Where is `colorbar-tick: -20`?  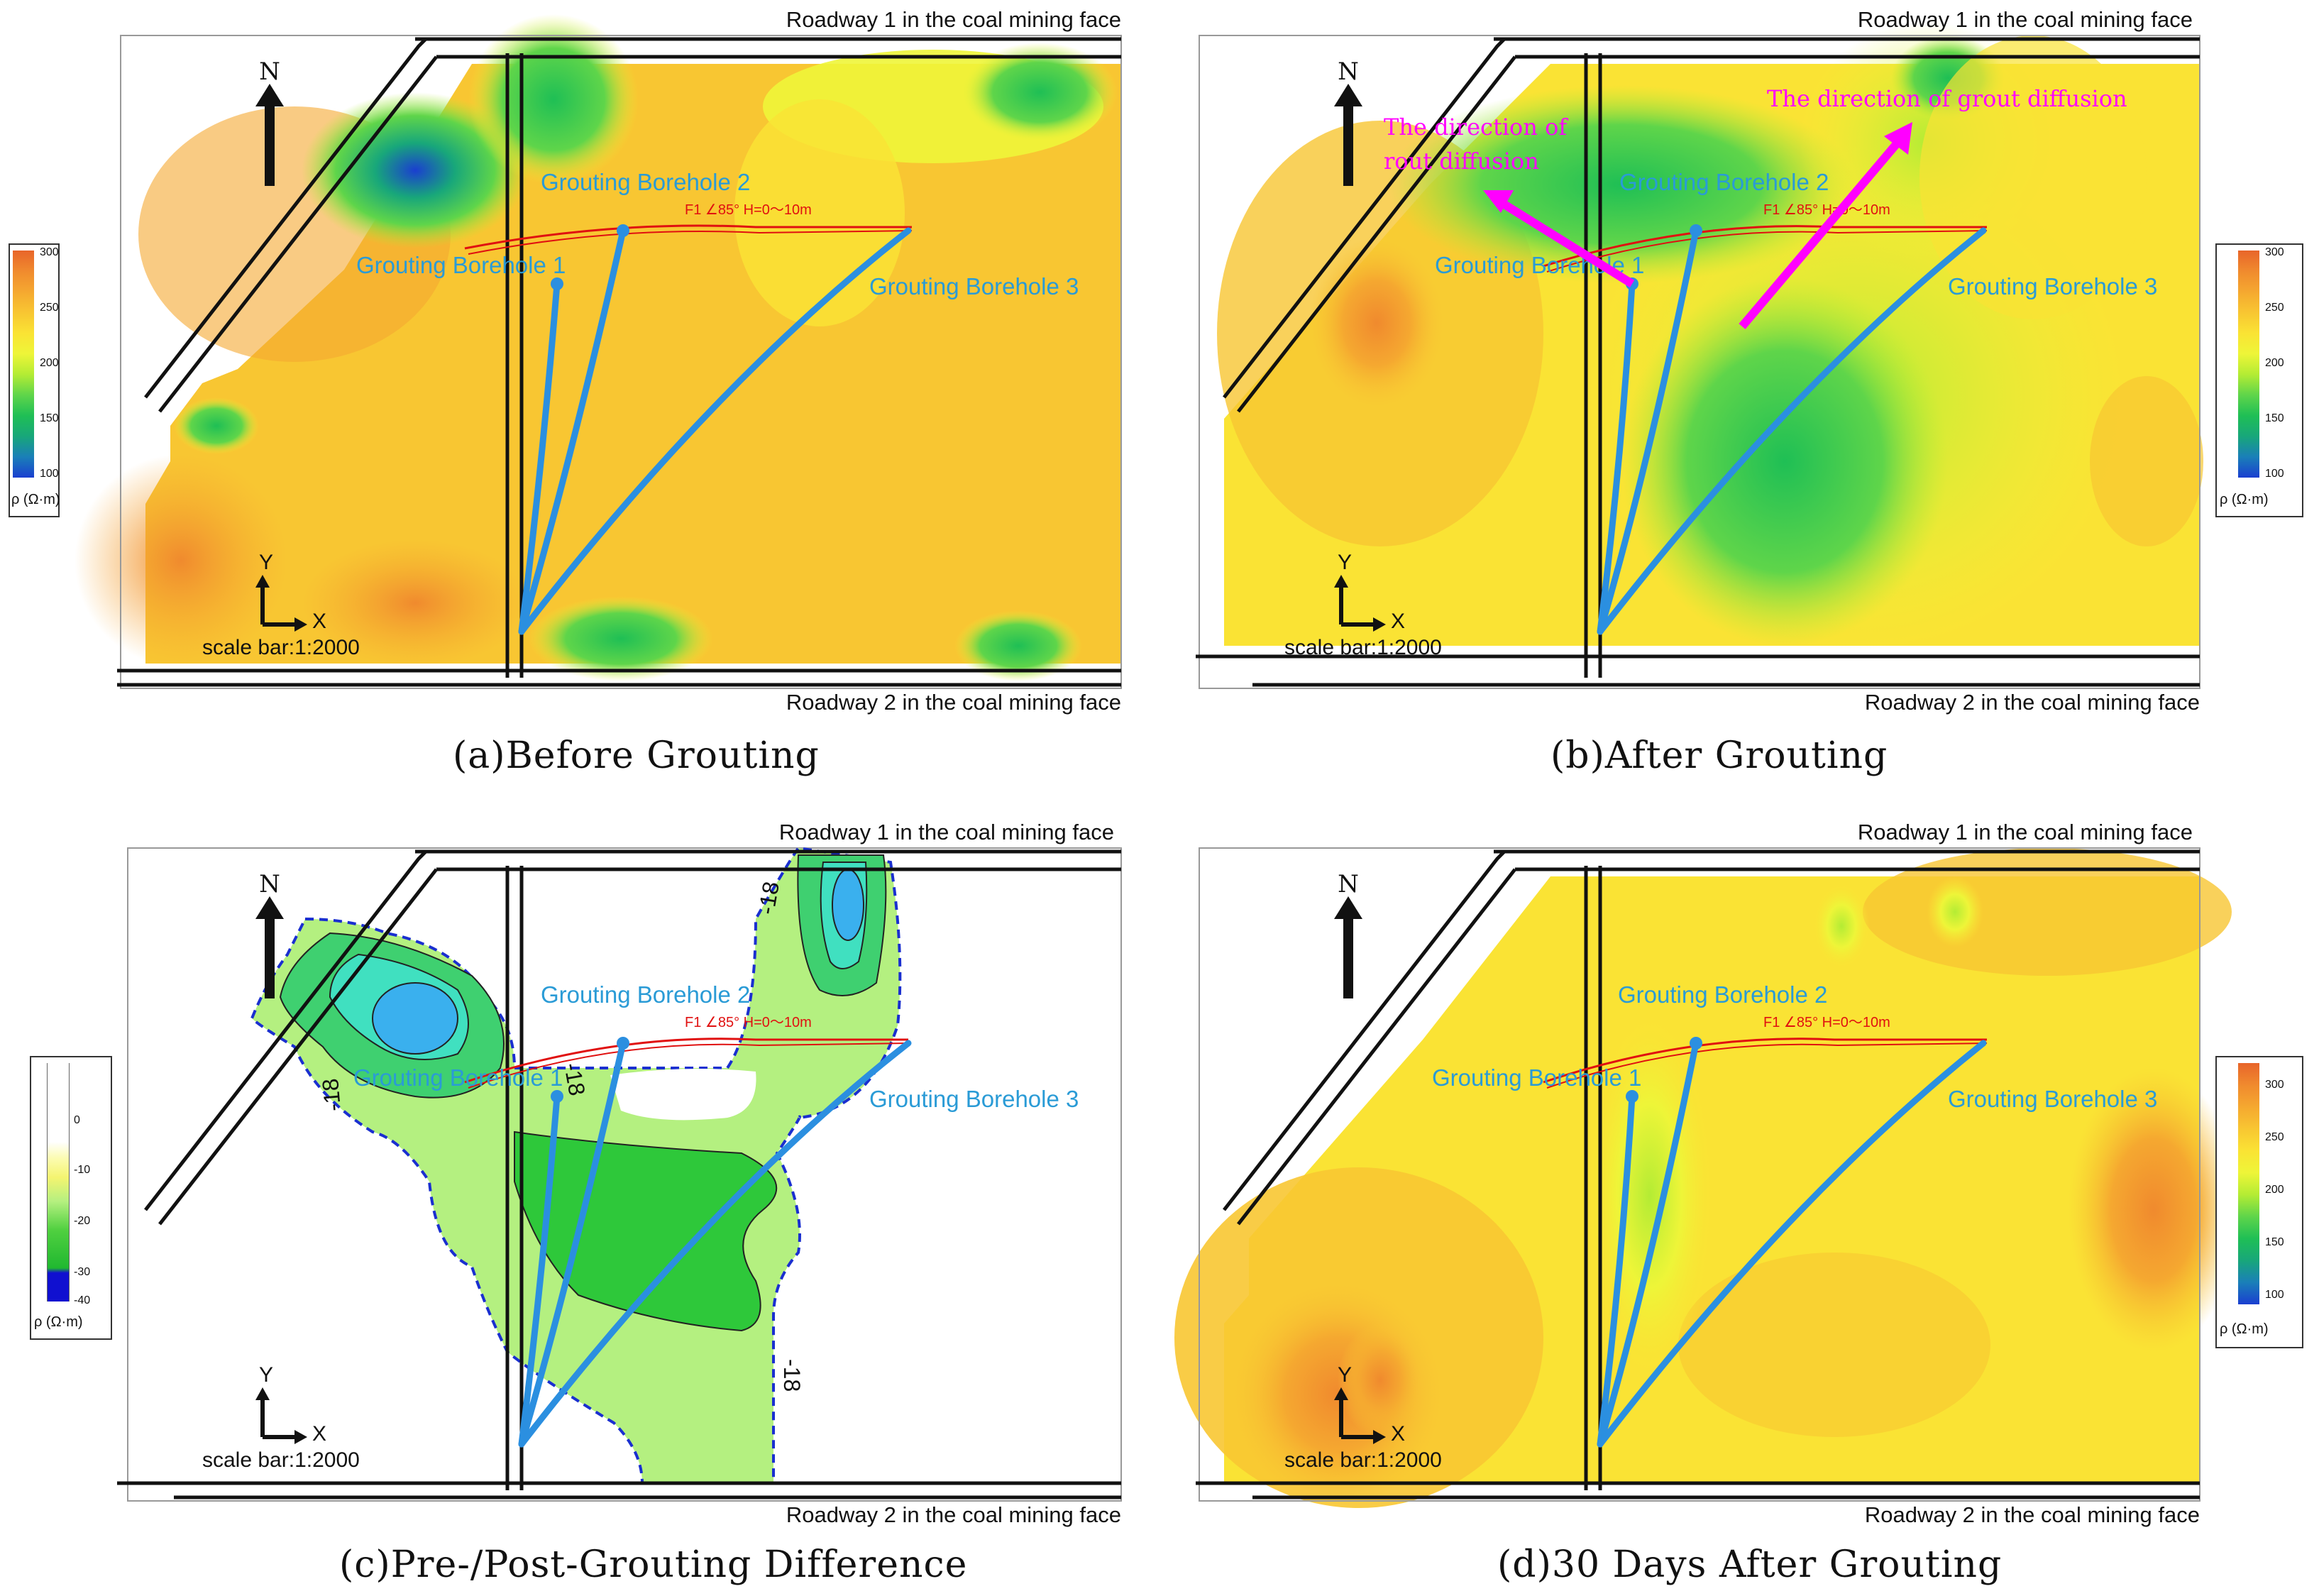
colorbar-tick: -20 is located at coordinates (82, 1221).